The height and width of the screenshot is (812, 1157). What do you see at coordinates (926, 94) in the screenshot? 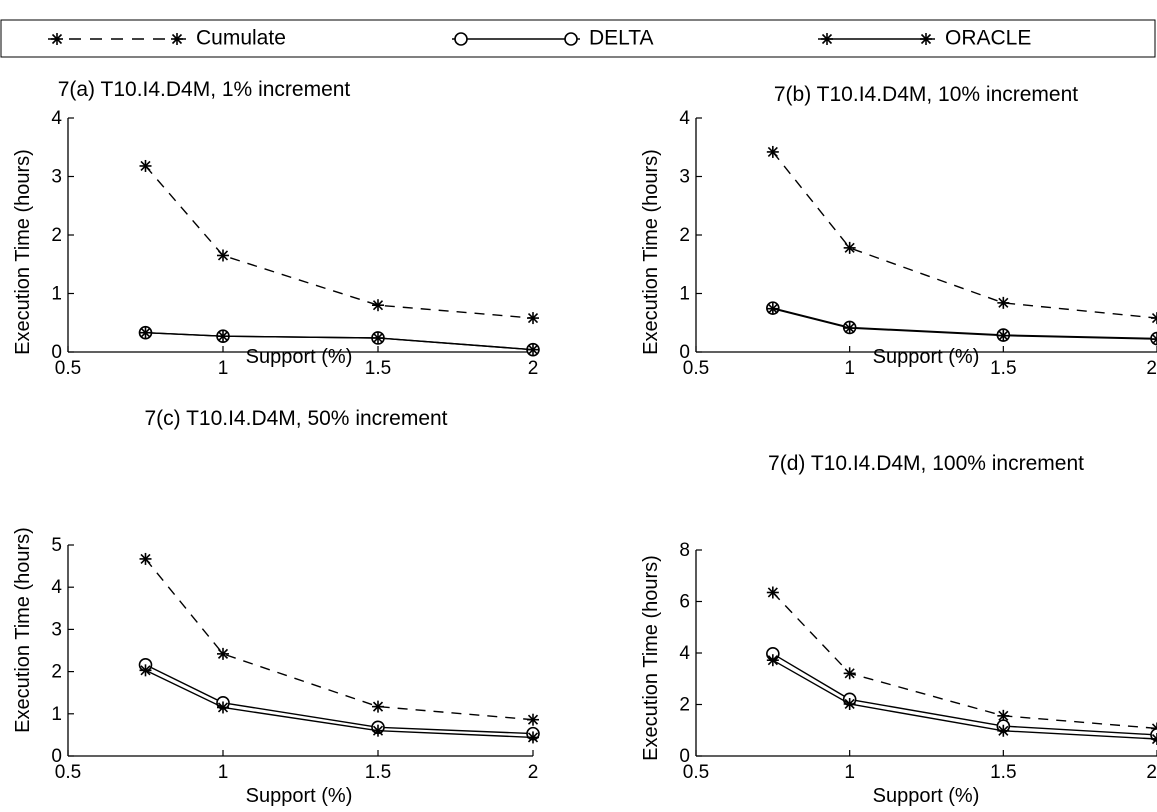
I see `panel-title: 7(b) T10.I4.D4M, 10% increment` at bounding box center [926, 94].